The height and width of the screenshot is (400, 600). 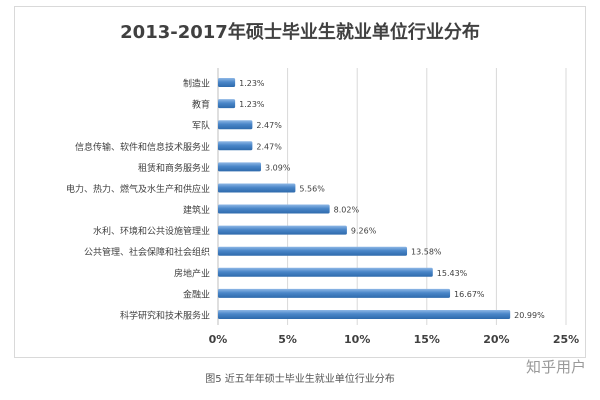 What do you see at coordinates (165, 315) in the screenshot?
I see `category-label: 科学研究和技术服务业` at bounding box center [165, 315].